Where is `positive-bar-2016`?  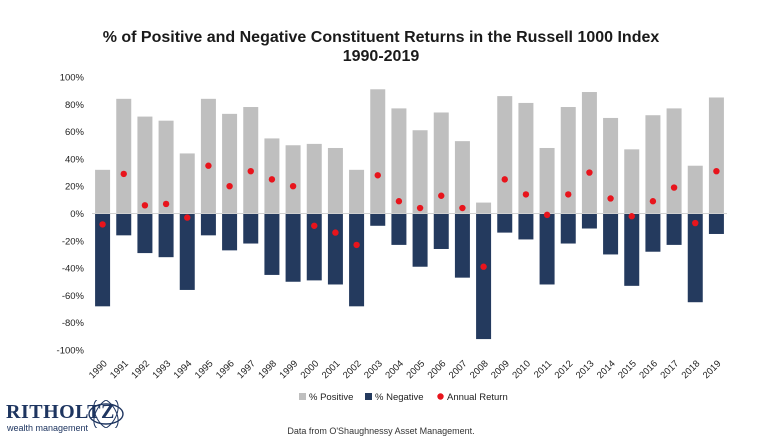 positive-bar-2016 is located at coordinates (653, 164).